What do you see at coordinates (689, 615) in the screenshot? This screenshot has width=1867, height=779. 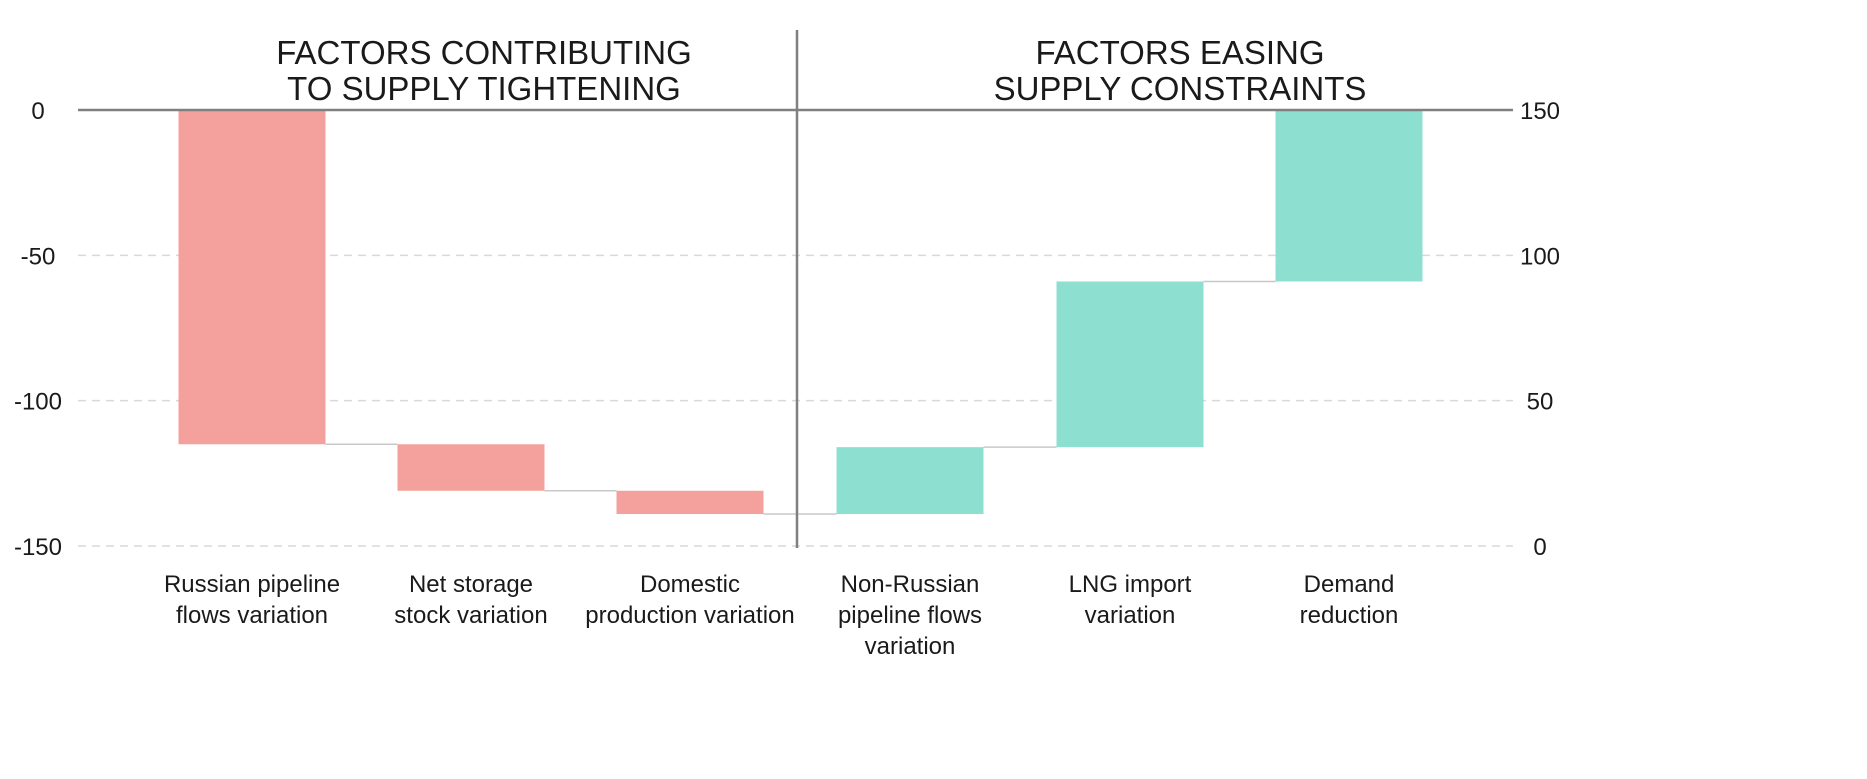 I see `category-label: production variation` at bounding box center [689, 615].